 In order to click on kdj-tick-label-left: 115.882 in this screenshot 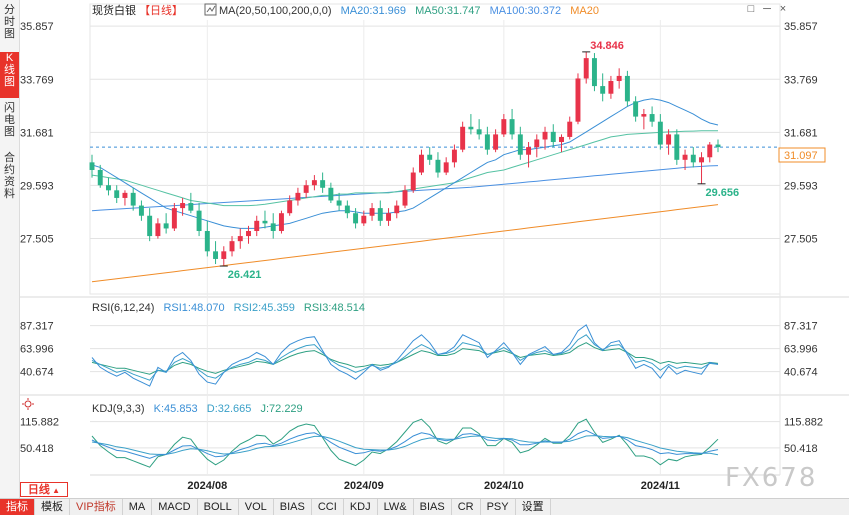, I will do `click(39, 423)`.